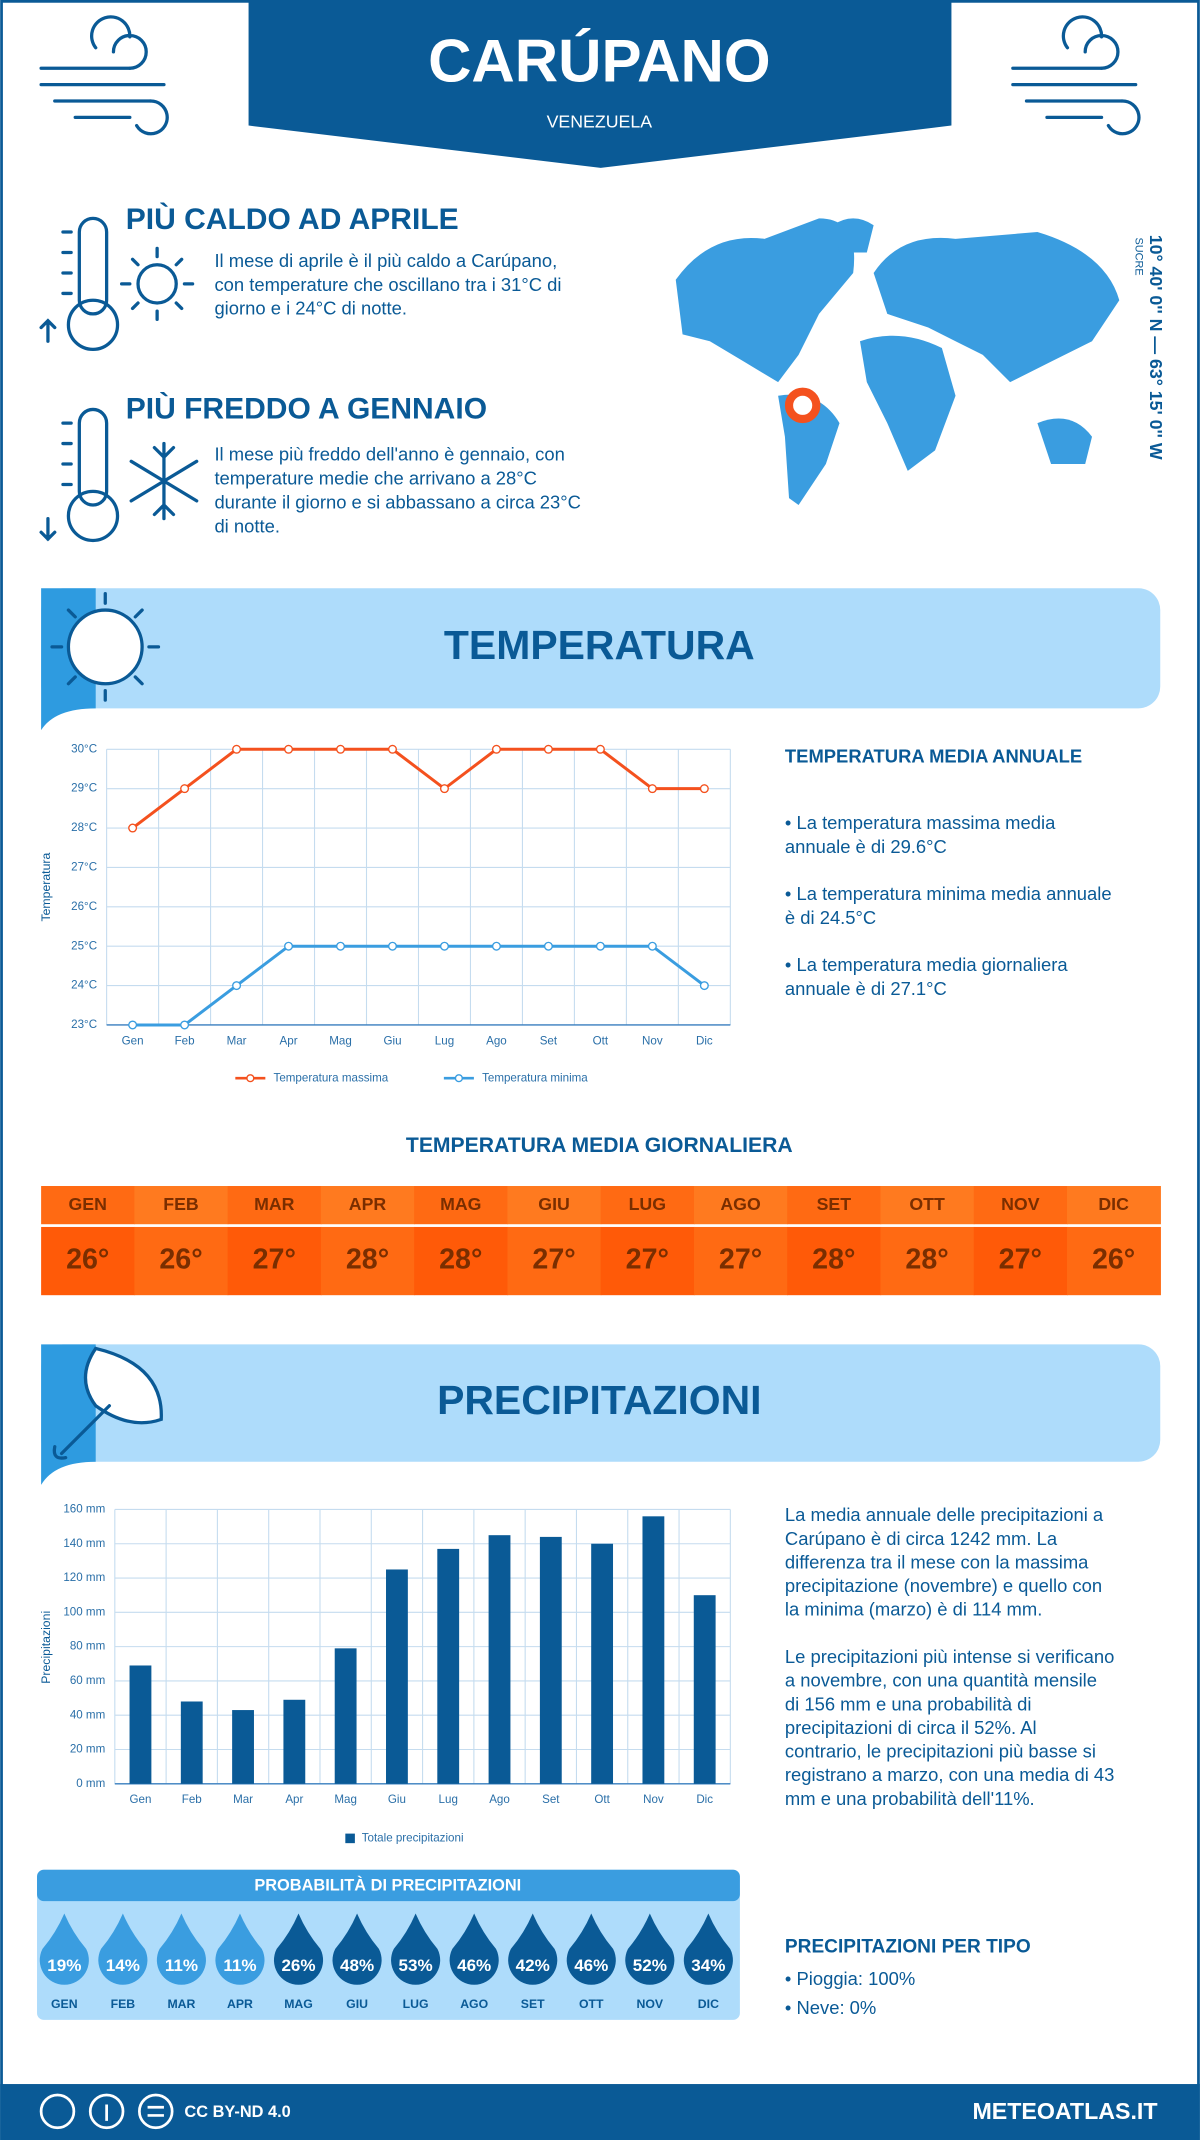 The height and width of the screenshot is (2140, 1200). Describe the element at coordinates (298, 1965) in the screenshot. I see `probability-label: 26%` at that location.